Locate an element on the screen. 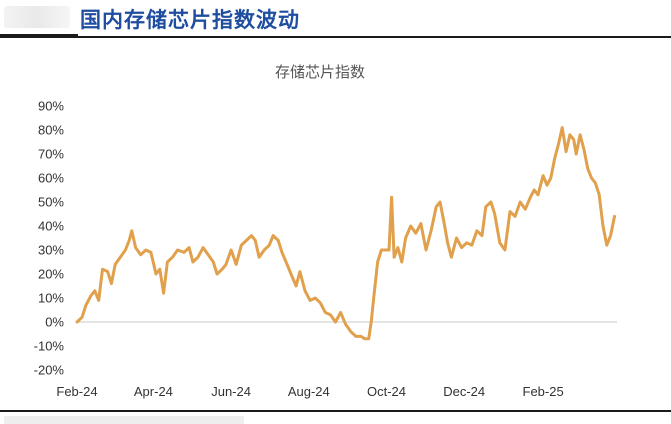 The height and width of the screenshot is (424, 671). y-tick-label: 0% is located at coordinates (54, 322).